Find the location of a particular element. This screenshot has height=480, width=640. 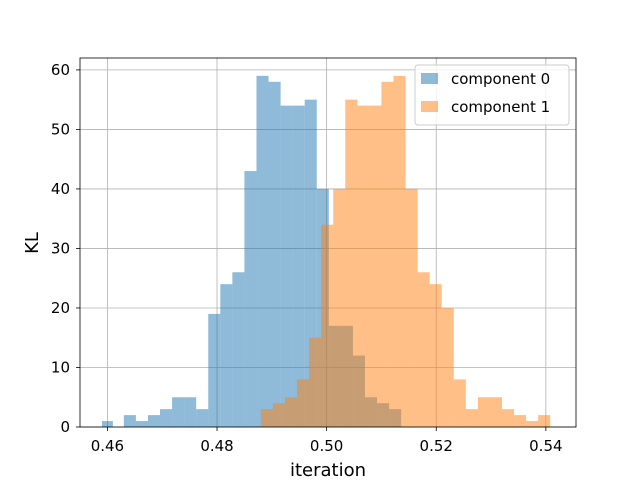

legend: component 0 component 1 is located at coordinates (492, 95).